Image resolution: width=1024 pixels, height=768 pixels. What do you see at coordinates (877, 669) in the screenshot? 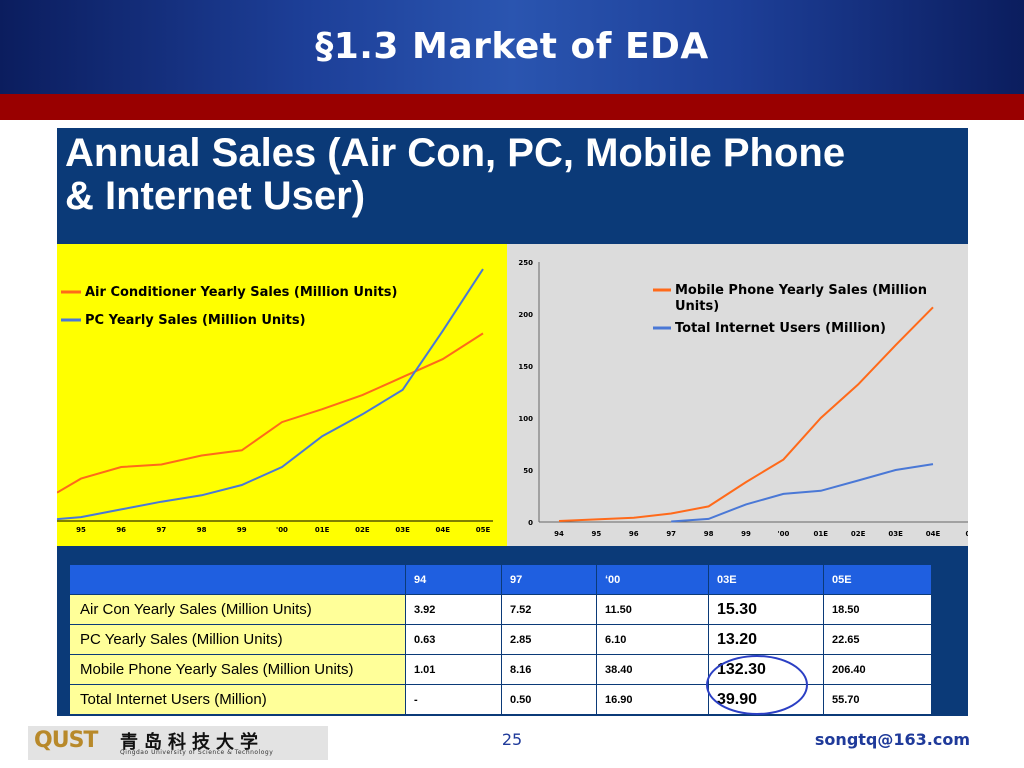
I see `table-cell: 206.40` at bounding box center [877, 669].